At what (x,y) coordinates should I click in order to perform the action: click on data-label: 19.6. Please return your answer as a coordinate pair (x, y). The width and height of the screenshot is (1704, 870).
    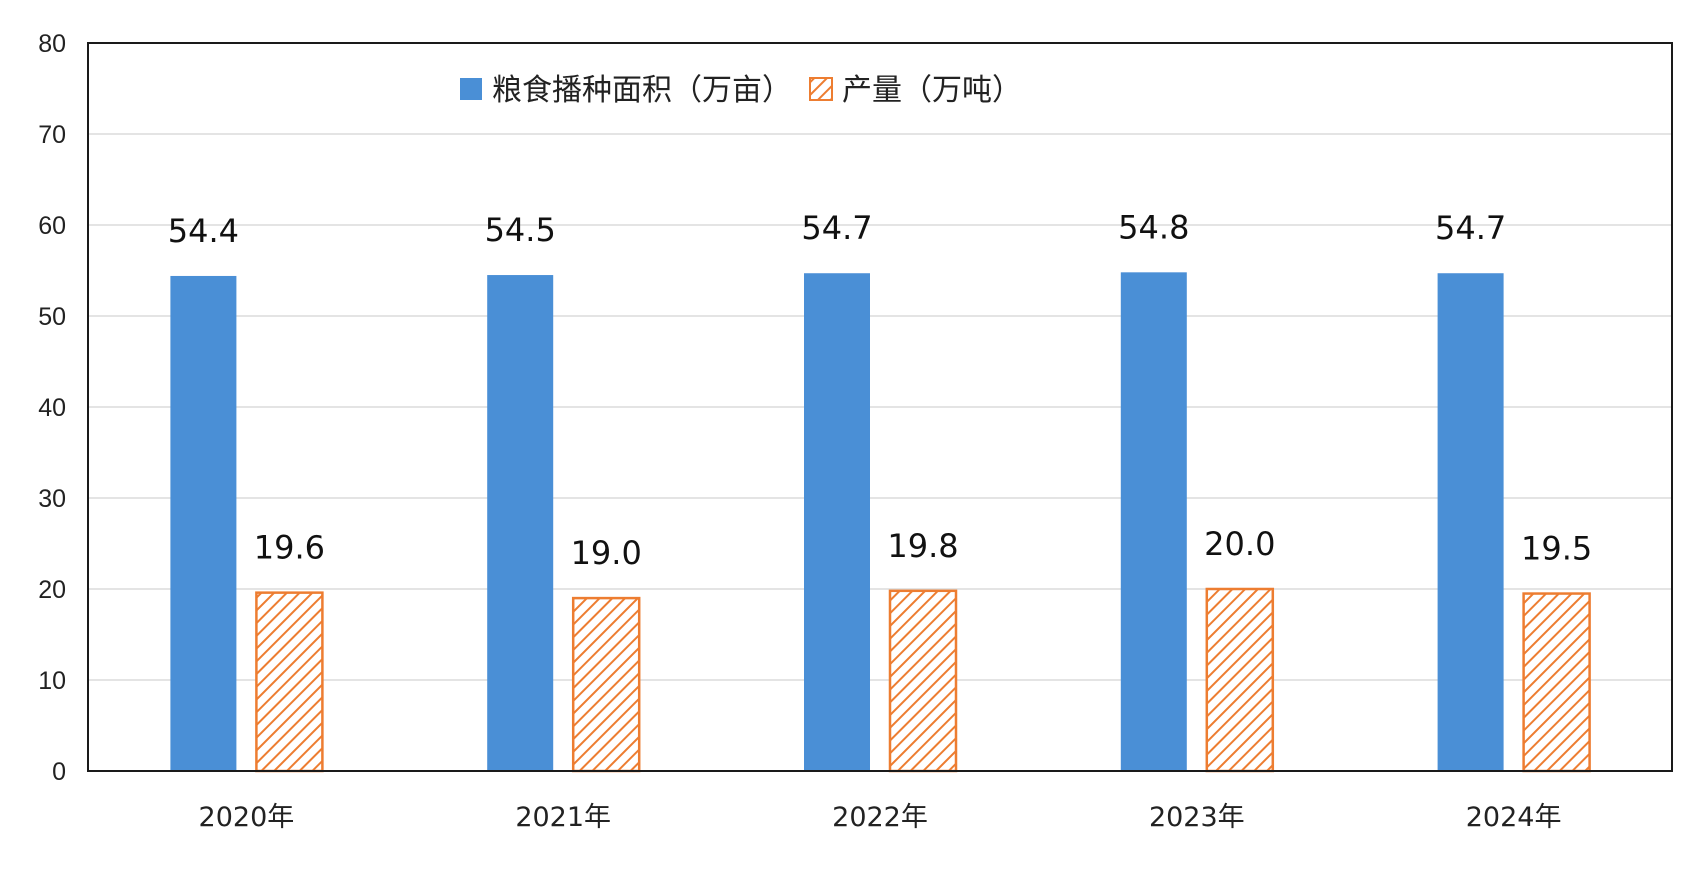
    Looking at the image, I should click on (289, 548).